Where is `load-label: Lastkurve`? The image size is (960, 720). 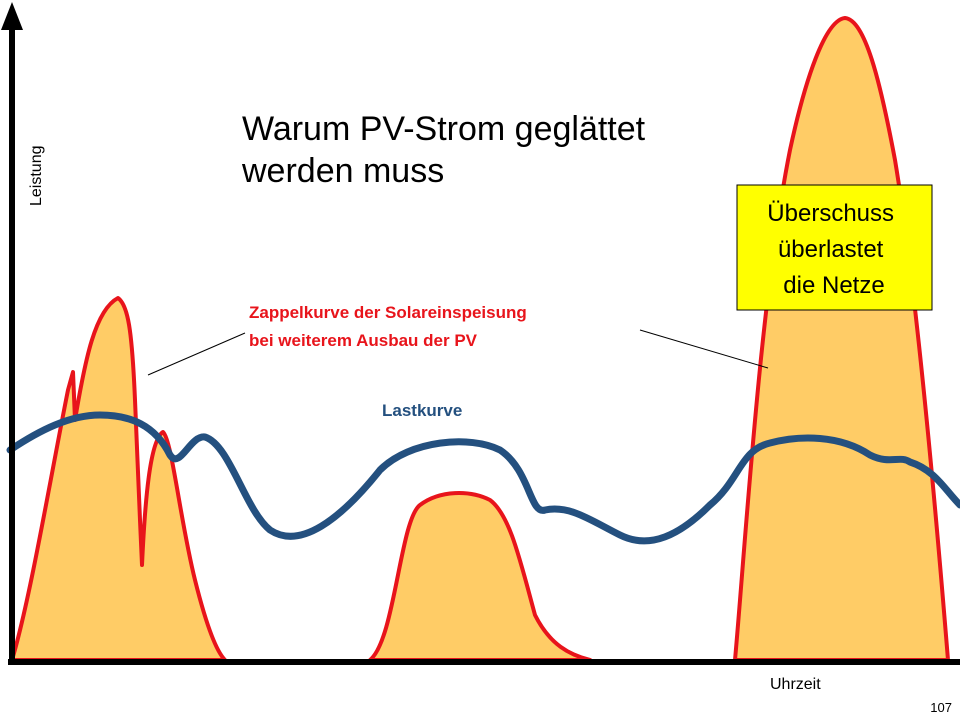 load-label: Lastkurve is located at coordinates (422, 410).